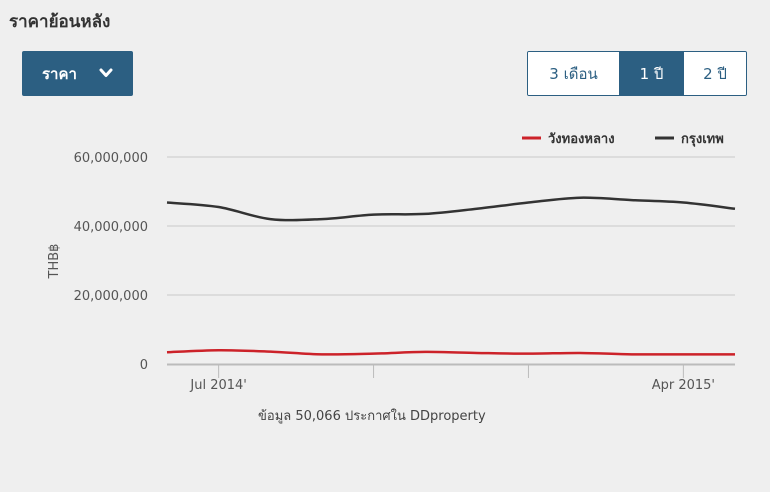 Image resolution: width=770 pixels, height=492 pixels. What do you see at coordinates (450, 352) in the screenshot?
I see `series-line-wangthonglang` at bounding box center [450, 352].